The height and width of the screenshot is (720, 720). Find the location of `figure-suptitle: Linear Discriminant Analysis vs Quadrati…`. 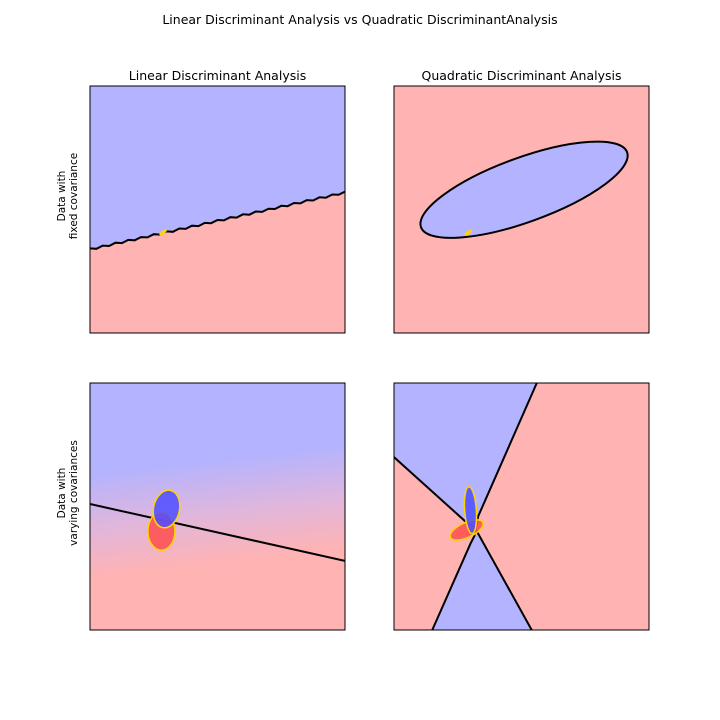

figure-suptitle: Linear Discriminant Analysis vs Quadrati… is located at coordinates (360, 19).